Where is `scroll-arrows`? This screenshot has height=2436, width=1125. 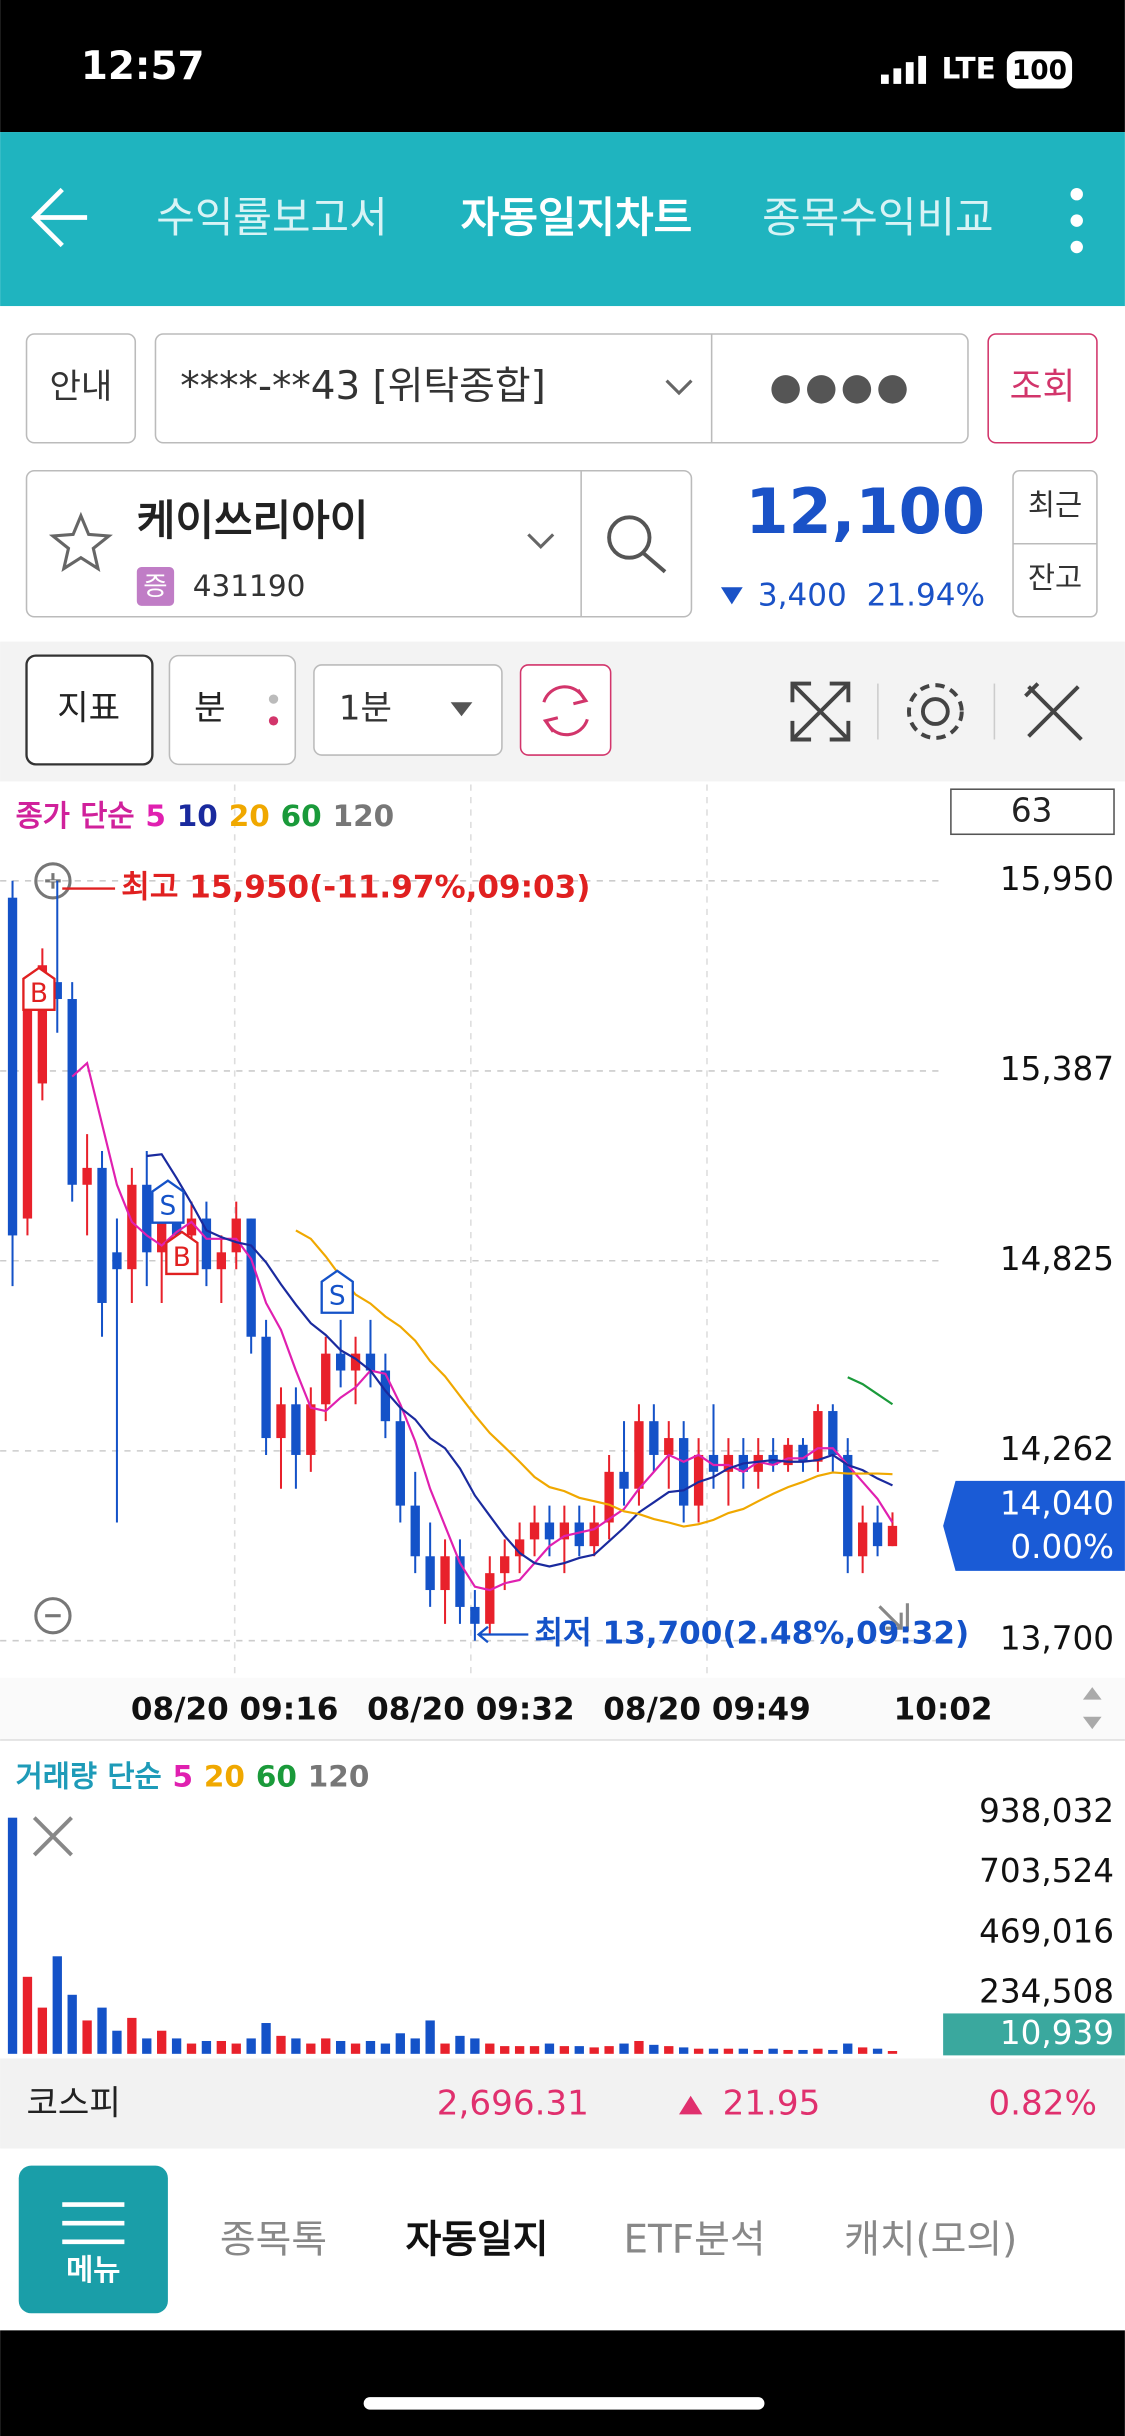
scroll-arrows is located at coordinates (1092, 1708).